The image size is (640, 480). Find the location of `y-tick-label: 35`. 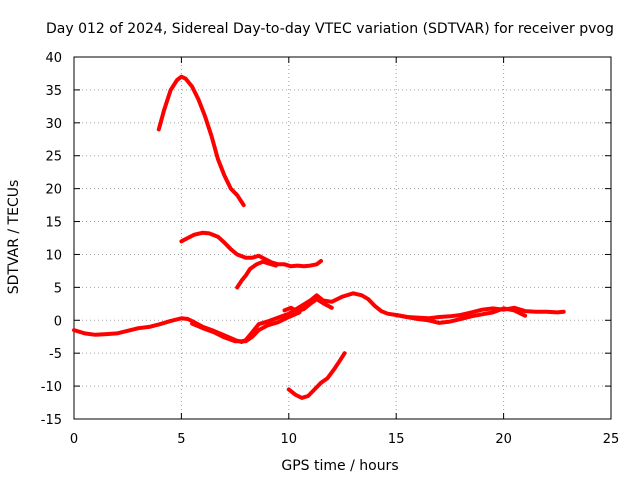

y-tick-label: 35 is located at coordinates (53, 91).